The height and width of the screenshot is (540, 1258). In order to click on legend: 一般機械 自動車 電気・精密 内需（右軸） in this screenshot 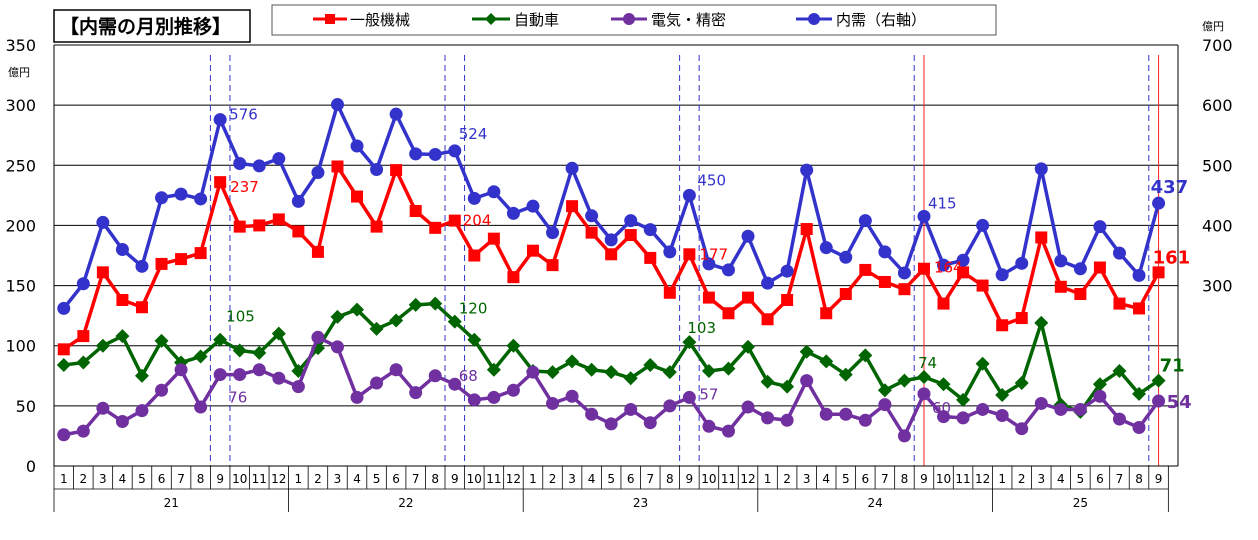, I will do `click(634, 20)`.